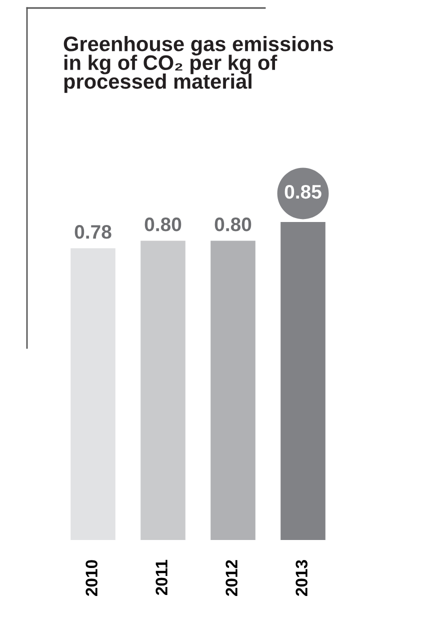 This screenshot has width=423, height=624. I want to click on x-tick-label: 2011, so click(162, 578).